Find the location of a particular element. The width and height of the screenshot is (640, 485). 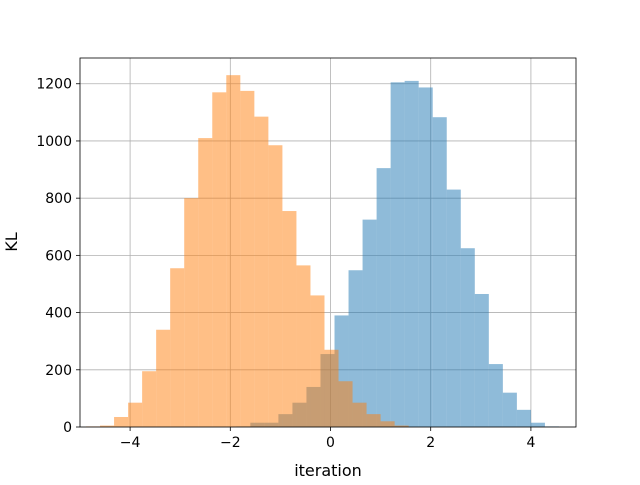

y-axis-title: KL is located at coordinates (11, 241).